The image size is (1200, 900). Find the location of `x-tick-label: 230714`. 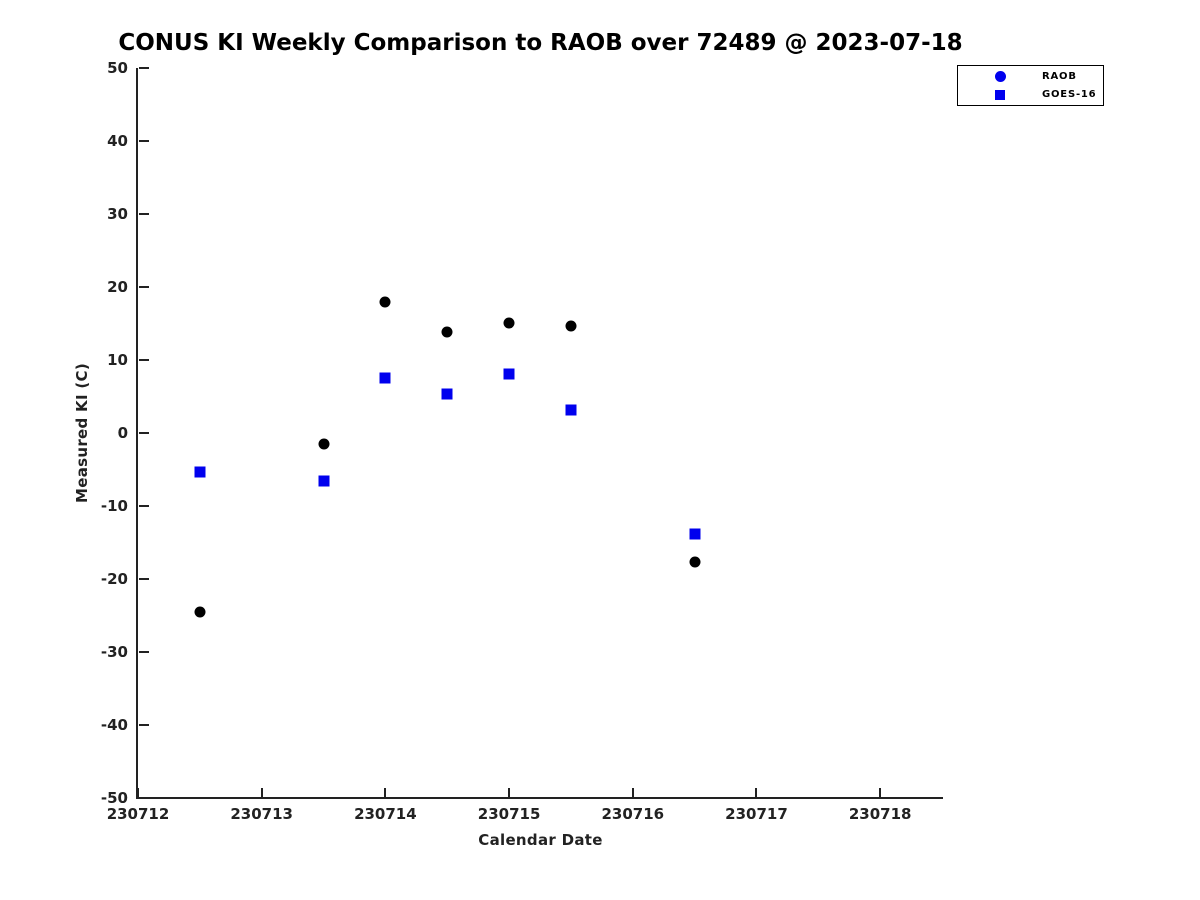

x-tick-label: 230714 is located at coordinates (385, 814).